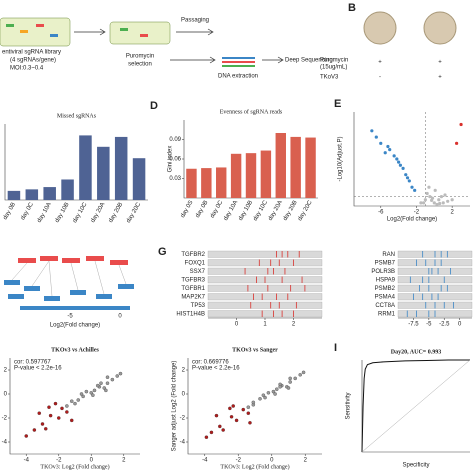  Describe the element at coordinates (69, 292) in the screenshot. I see `panel-f: Log2(Fold change)` at that location.